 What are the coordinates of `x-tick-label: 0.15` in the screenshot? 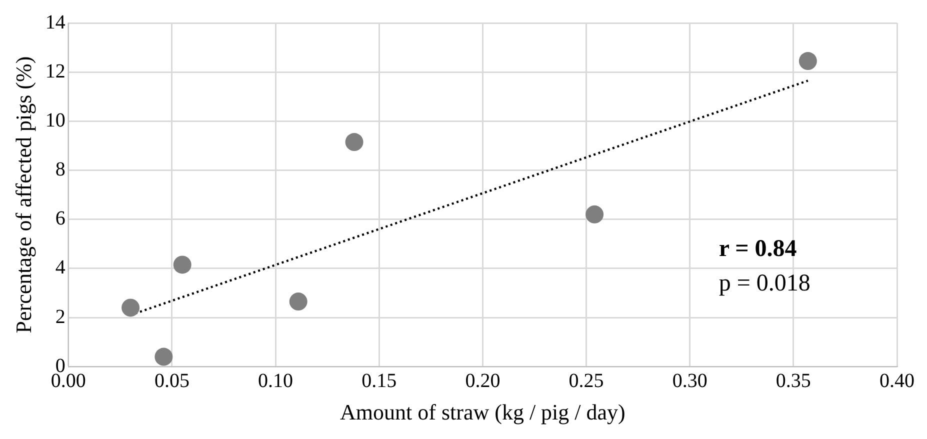 It's located at (379, 381).